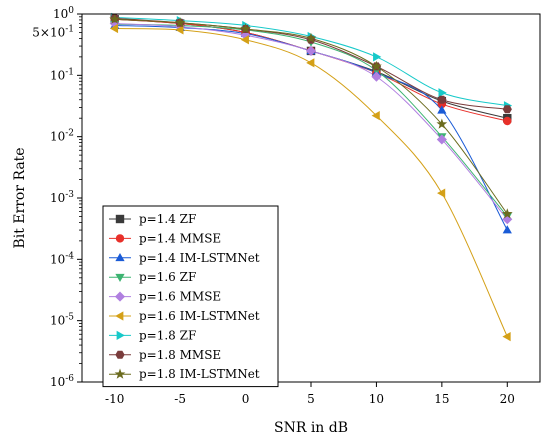  What do you see at coordinates (441, 399) in the screenshot?
I see `x-tick-label: 15` at bounding box center [441, 399].